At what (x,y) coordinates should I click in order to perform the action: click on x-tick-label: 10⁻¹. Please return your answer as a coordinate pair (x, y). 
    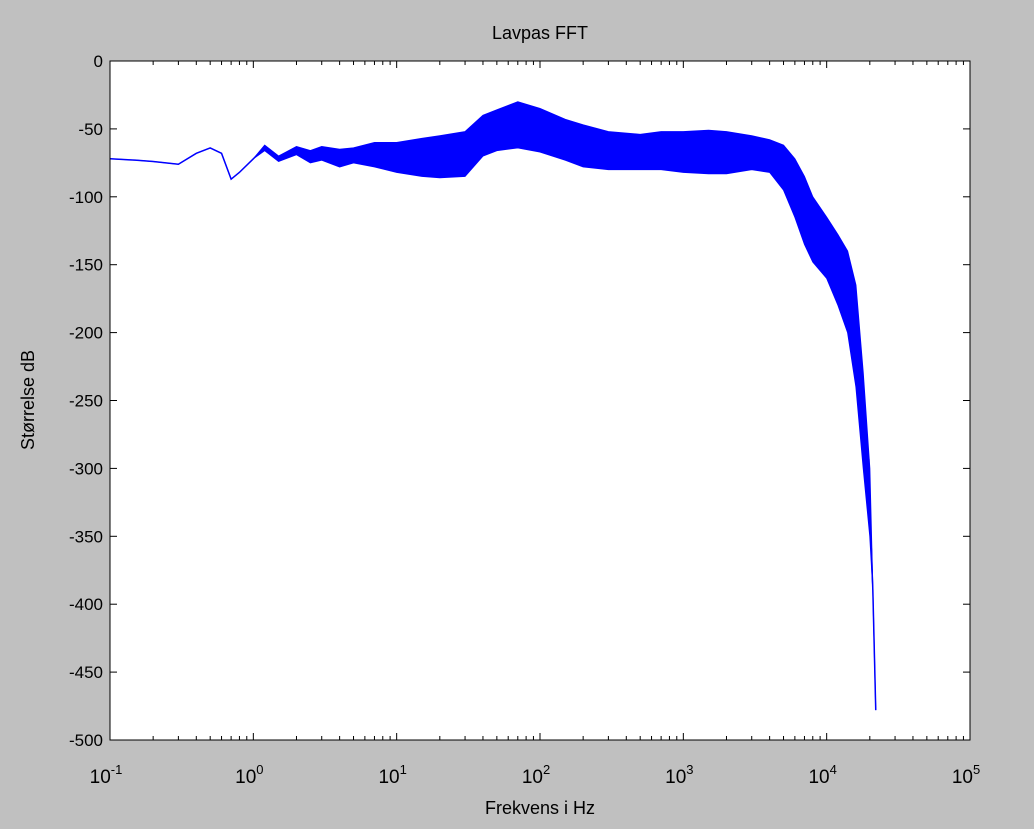
    Looking at the image, I should click on (106, 775).